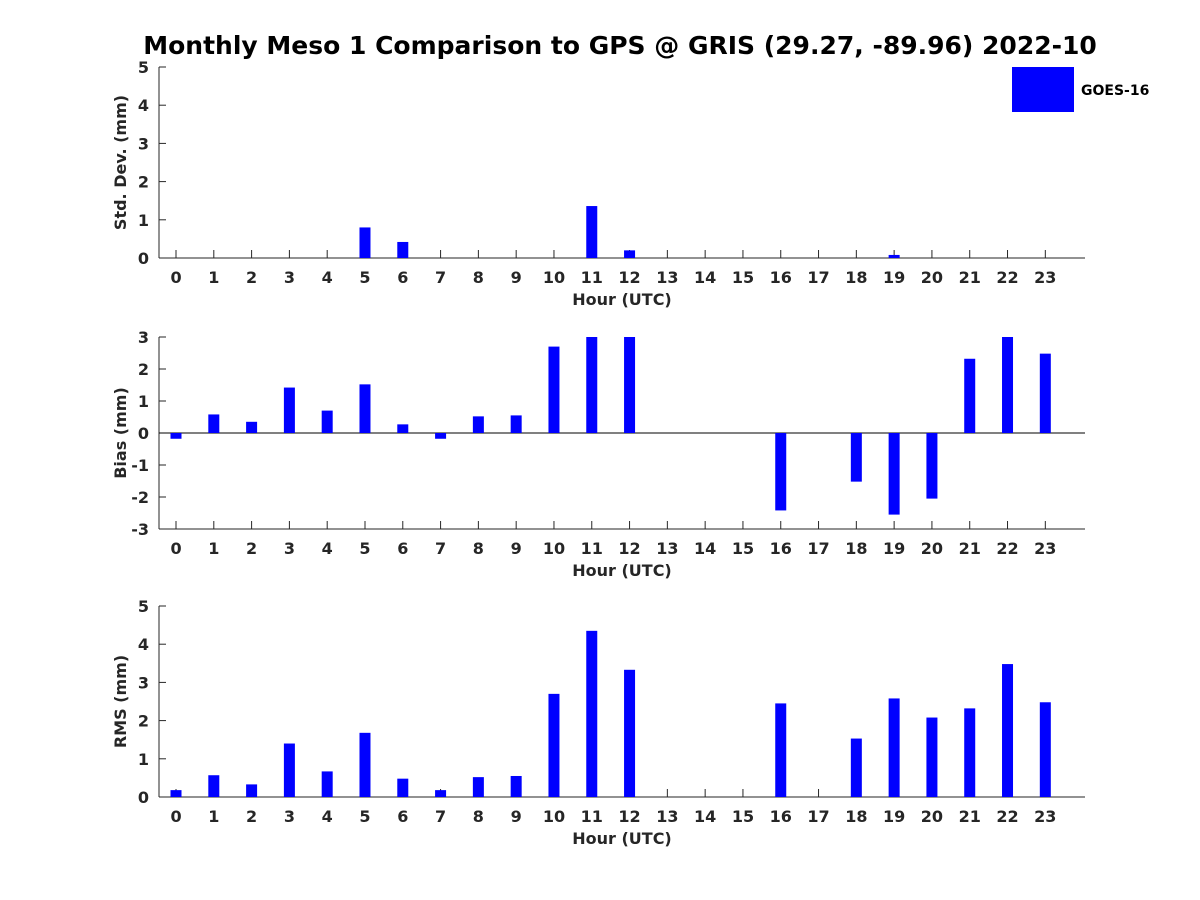 This screenshot has width=1200, height=900. What do you see at coordinates (143, 220) in the screenshot?
I see `y-tick-label: 1` at bounding box center [143, 220].